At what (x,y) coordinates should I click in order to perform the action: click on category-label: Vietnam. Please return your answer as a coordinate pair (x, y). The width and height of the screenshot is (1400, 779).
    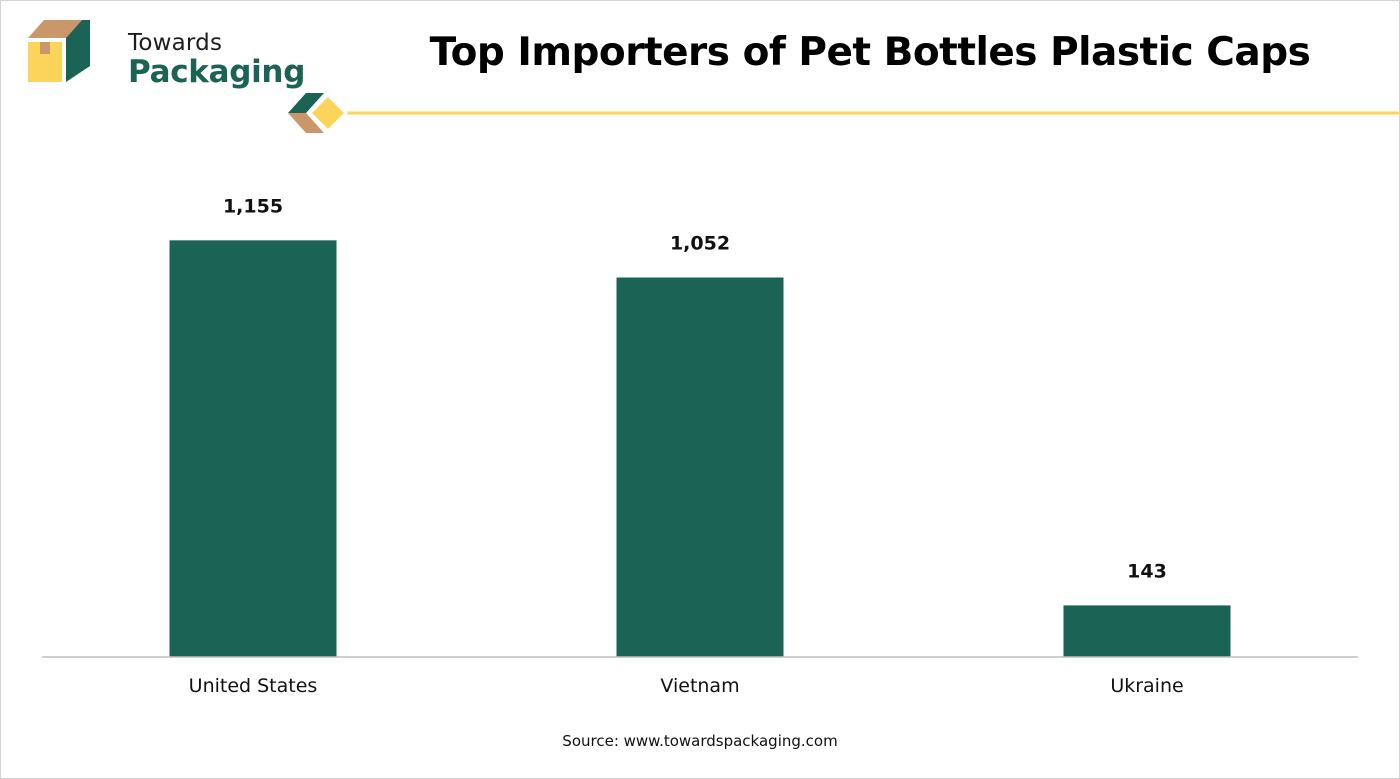
    Looking at the image, I should click on (699, 686).